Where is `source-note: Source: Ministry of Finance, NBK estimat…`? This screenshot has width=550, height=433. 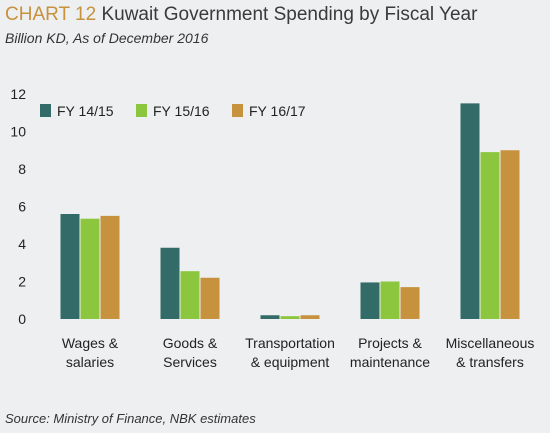
source-note: Source: Ministry of Finance, NBK estimat… is located at coordinates (130, 418).